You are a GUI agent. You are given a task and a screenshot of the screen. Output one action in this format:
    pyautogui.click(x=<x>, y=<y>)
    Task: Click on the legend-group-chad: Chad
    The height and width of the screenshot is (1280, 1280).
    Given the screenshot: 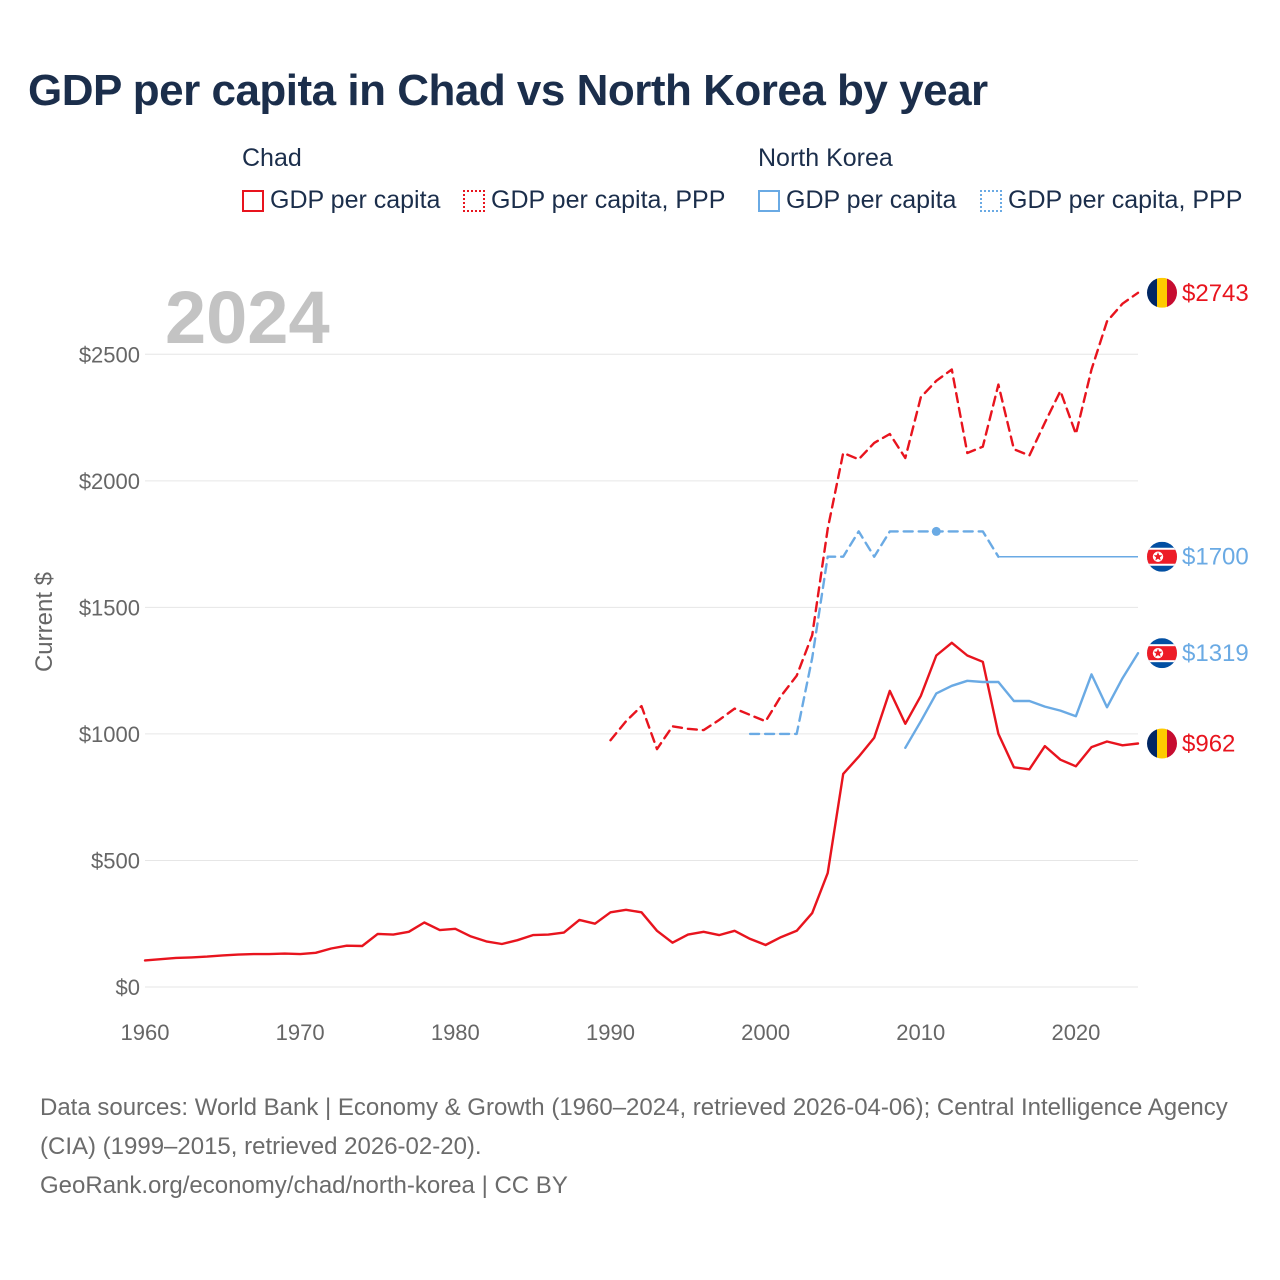 What is the action you would take?
    pyautogui.click(x=272, y=158)
    